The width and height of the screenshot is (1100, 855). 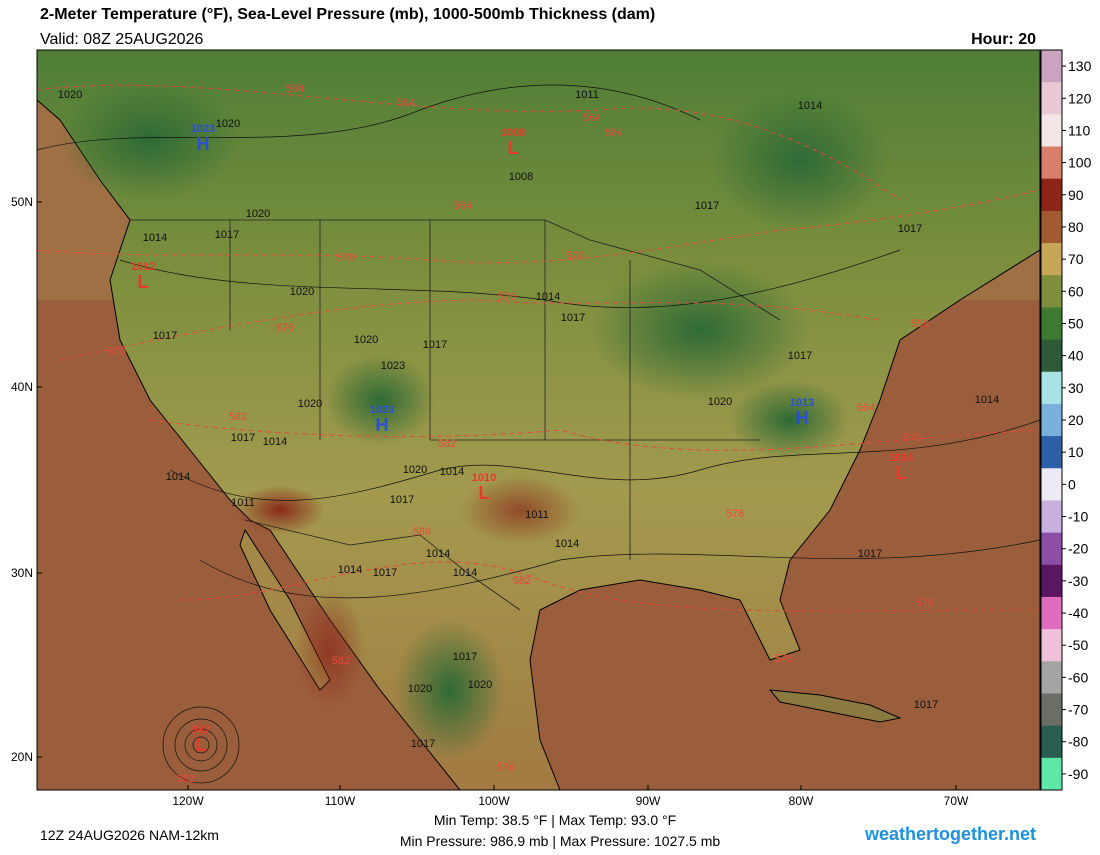 What do you see at coordinates (1076, 452) in the screenshot?
I see `colorbar-label: 10` at bounding box center [1076, 452].